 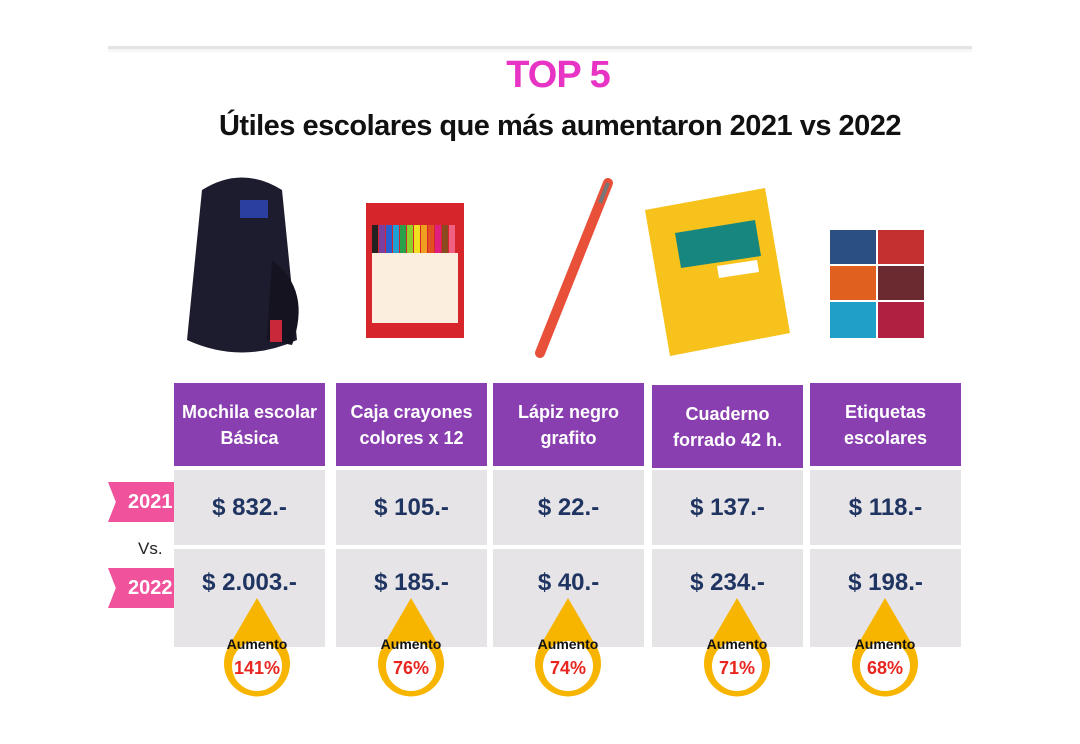 What do you see at coordinates (885, 424) in the screenshot?
I see `product-name: Etiquetas escolares` at bounding box center [885, 424].